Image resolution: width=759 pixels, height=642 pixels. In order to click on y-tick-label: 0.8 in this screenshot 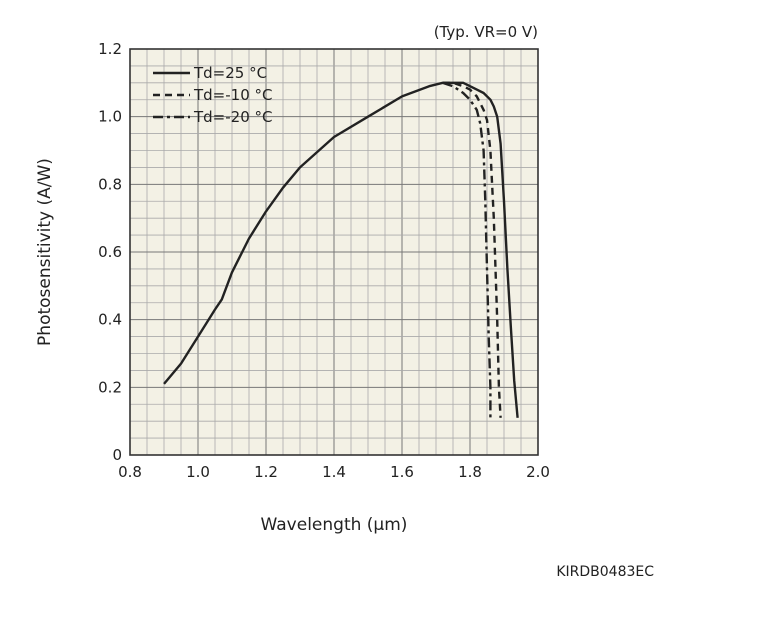, I will do `click(110, 184)`.